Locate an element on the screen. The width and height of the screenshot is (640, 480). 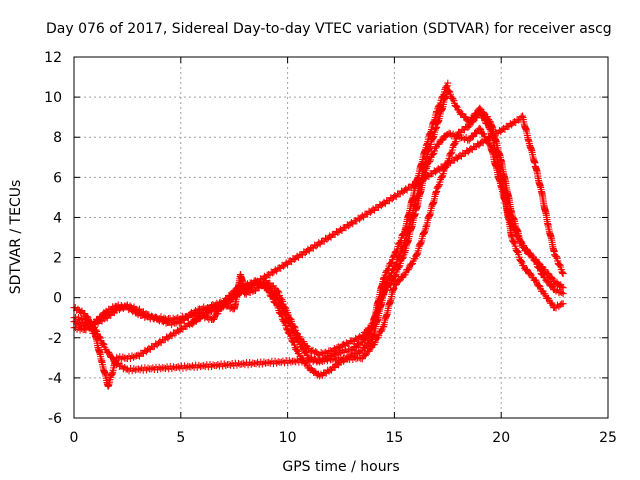
x-tick-label: 20 is located at coordinates (501, 438).